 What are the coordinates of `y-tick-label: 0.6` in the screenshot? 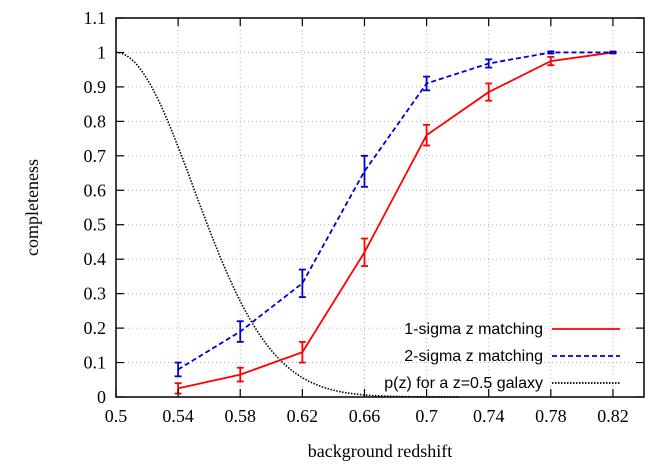 It's located at (95, 190).